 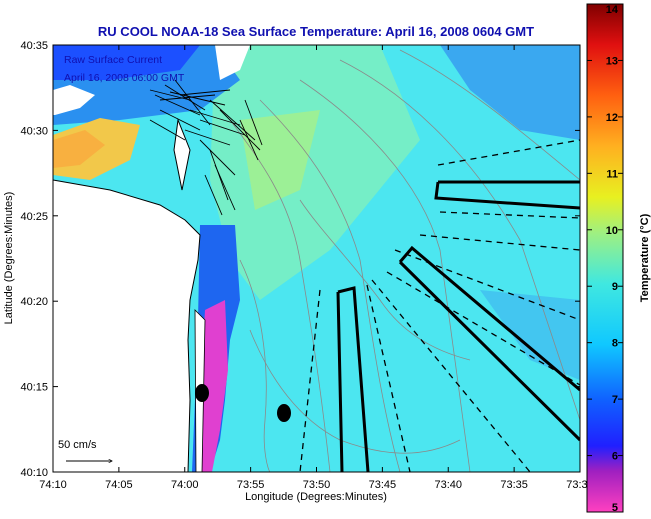 What do you see at coordinates (34, 217) in the screenshot?
I see `y-tick-label: 40:25` at bounding box center [34, 217].